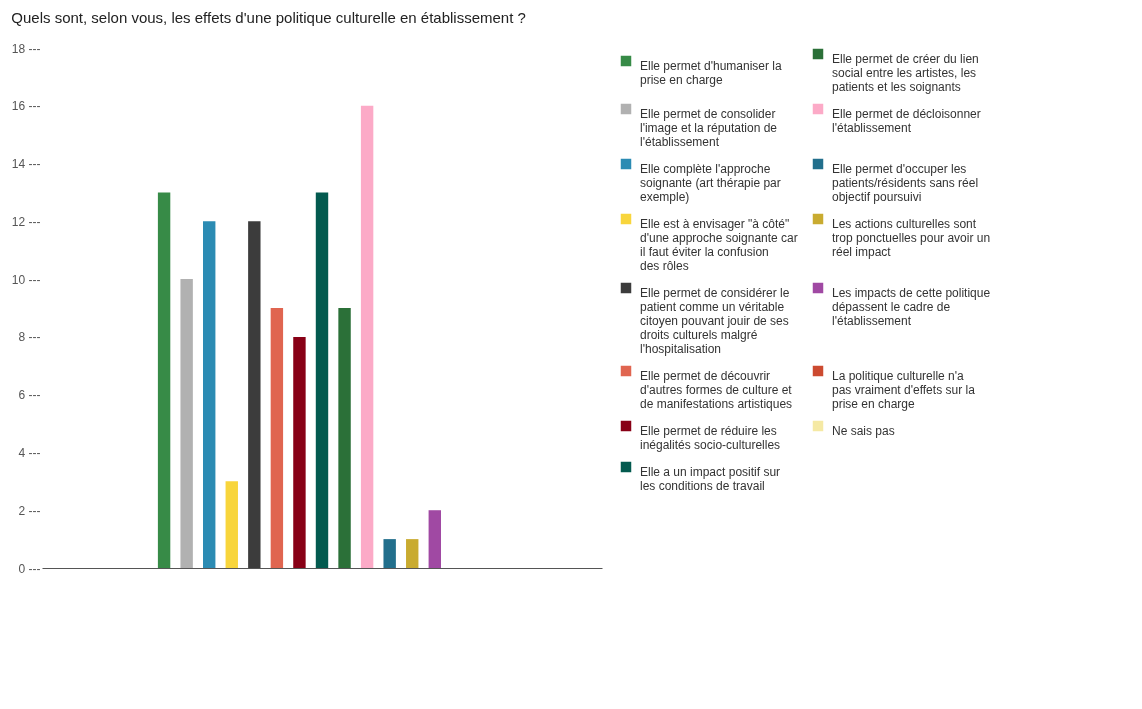 The image size is (1142, 709). I want to click on legend-label: Elle permet d'occuper les patients/résidents sans réel objectif poursuivi, so click(905, 183).